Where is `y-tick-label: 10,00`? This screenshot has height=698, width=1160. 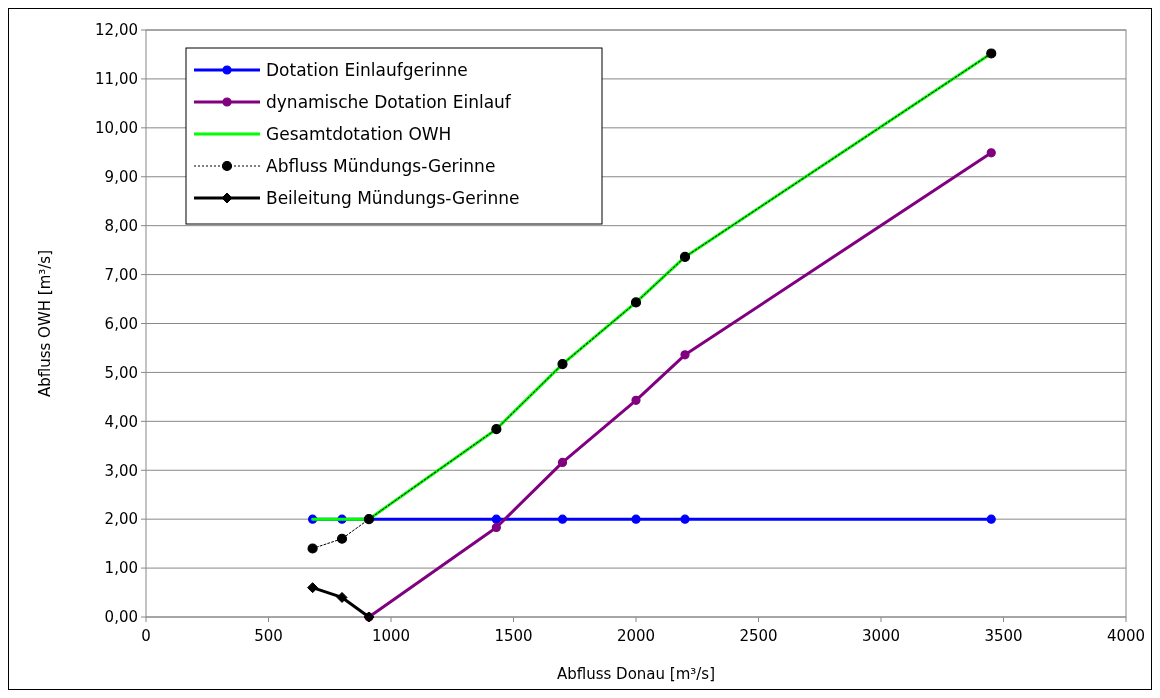 y-tick-label: 10,00 is located at coordinates (116, 128).